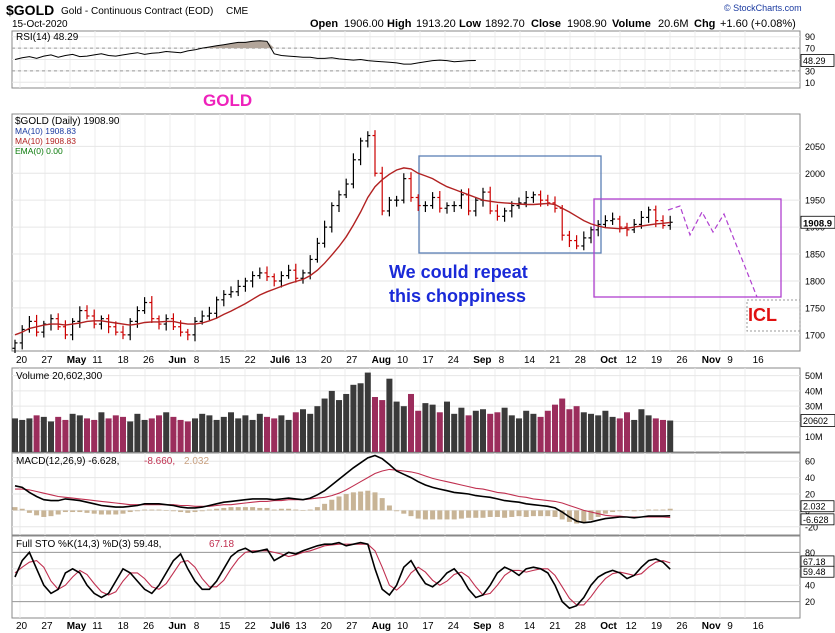  Describe the element at coordinates (177, 360) in the screenshot. I see `x-axis-top-label: Jun` at that location.